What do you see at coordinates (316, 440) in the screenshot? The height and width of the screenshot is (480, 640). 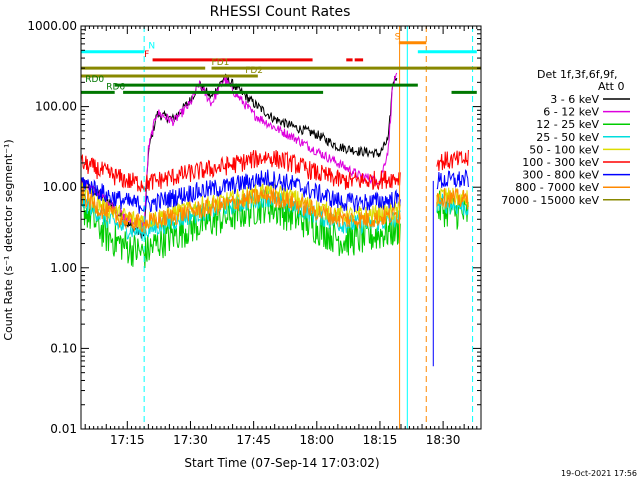 I see `x-tick-label: 18:00` at bounding box center [316, 440].